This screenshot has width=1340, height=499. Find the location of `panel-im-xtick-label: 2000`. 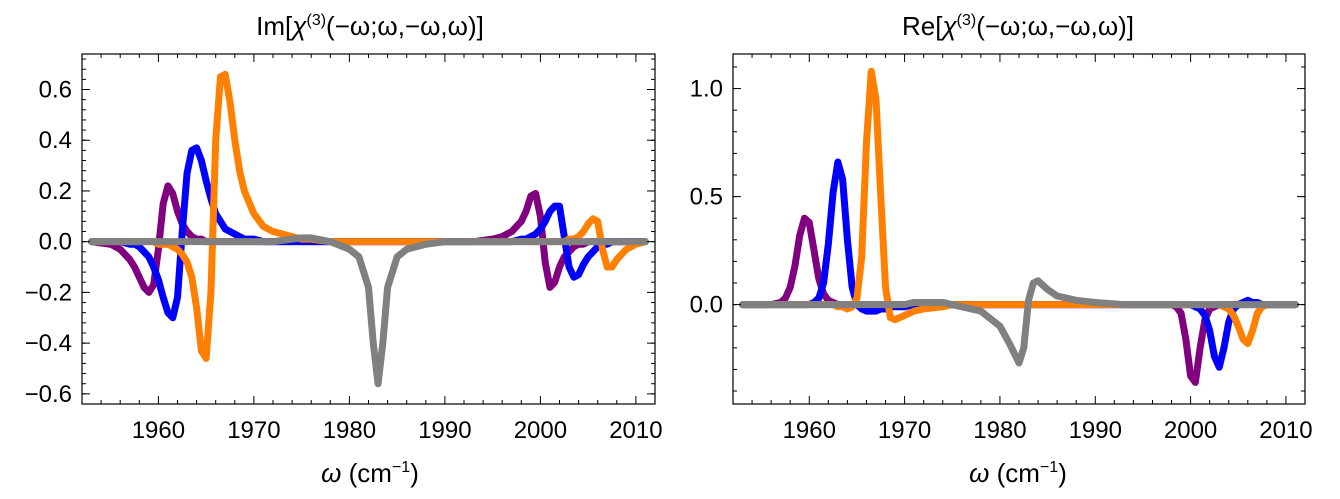

panel-im-xtick-label: 2000 is located at coordinates (540, 430).